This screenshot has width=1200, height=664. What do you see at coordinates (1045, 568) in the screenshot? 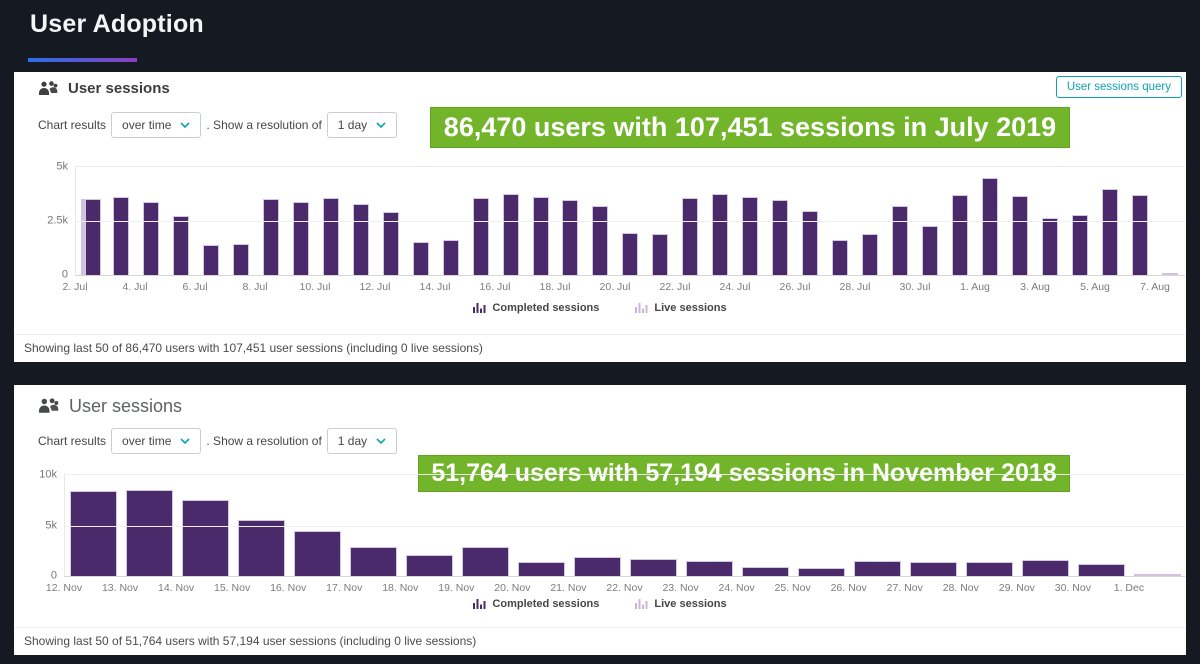
I see `bar-29-nov` at bounding box center [1045, 568].